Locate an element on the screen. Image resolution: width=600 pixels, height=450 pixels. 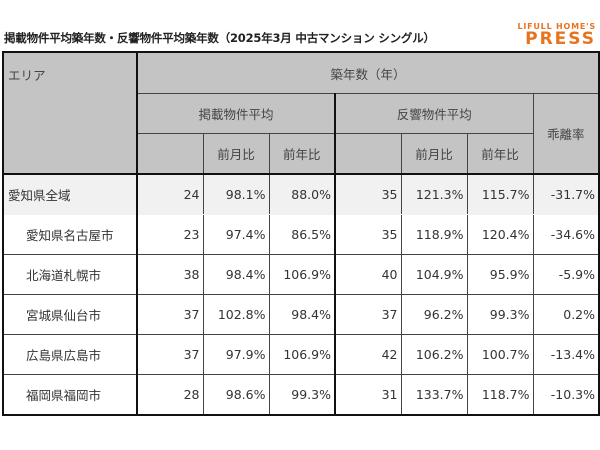
cell-resp-mom: 106.2% is located at coordinates (434, 354).